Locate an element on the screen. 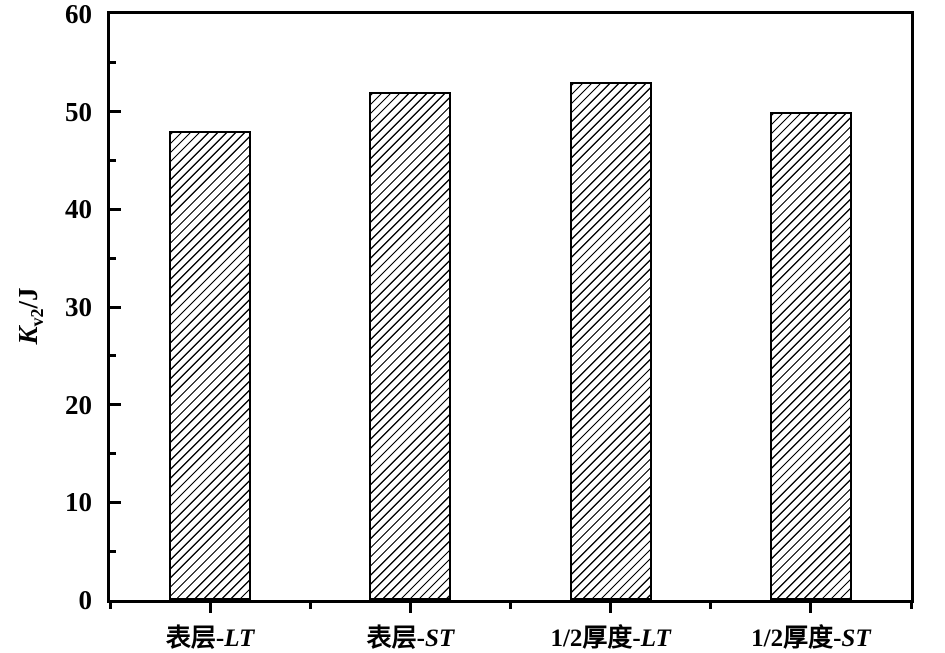 This screenshot has height=653, width=945. y-axis-title: Kv2/J is located at coordinates (28, 316).